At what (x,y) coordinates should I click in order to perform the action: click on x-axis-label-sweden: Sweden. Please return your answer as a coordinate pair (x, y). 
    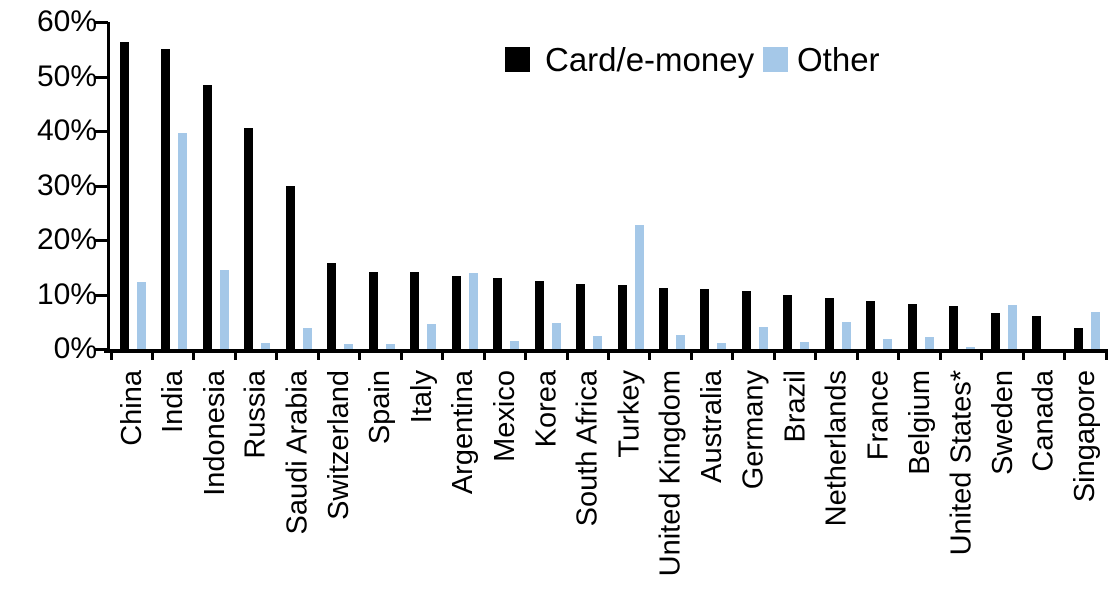
    Looking at the image, I should click on (1002, 422).